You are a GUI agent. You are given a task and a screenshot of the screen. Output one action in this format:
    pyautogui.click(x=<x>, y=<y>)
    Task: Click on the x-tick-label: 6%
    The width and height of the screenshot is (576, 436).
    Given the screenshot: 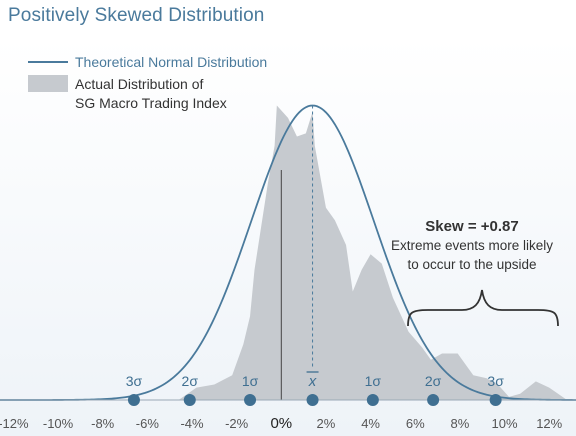 What is the action you would take?
    pyautogui.click(x=415, y=423)
    